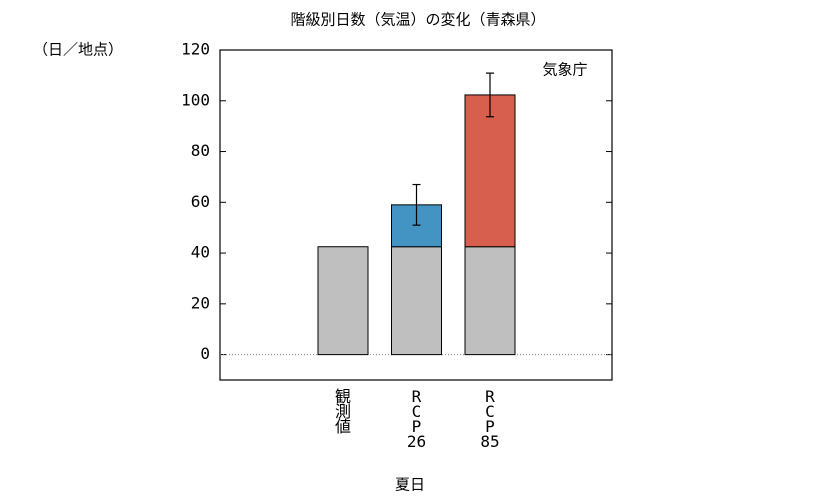 The height and width of the screenshot is (498, 833). Describe the element at coordinates (416, 419) in the screenshot. I see `x-tick-label: R C P 26` at that location.